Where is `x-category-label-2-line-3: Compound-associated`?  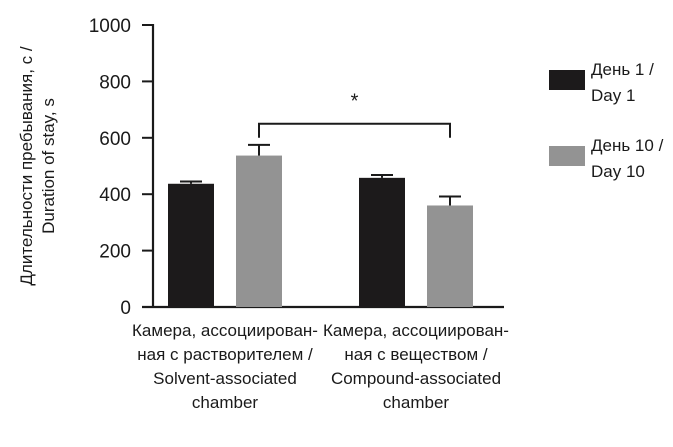 x-category-label-2-line-3: Compound-associated is located at coordinates (416, 378).